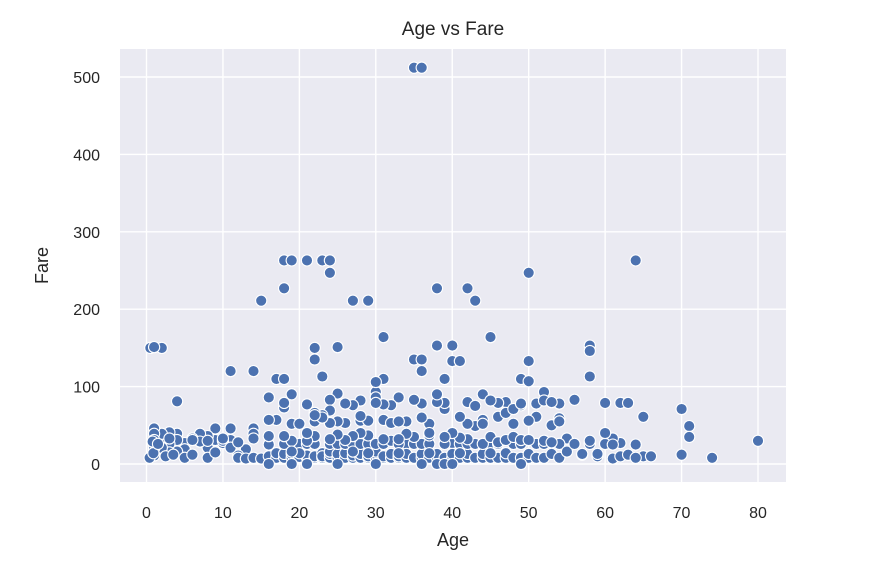 Image resolution: width=880 pixels, height=568 pixels. What do you see at coordinates (86, 388) in the screenshot?
I see `y-tick-label: 100` at bounding box center [86, 388].